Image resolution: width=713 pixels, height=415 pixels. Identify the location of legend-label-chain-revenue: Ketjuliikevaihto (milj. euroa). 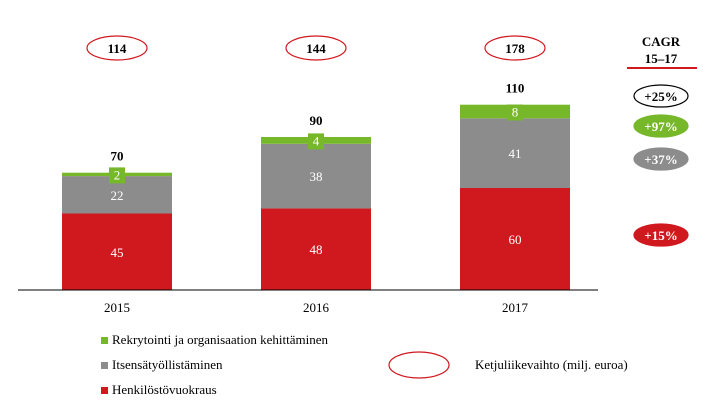
(551, 364).